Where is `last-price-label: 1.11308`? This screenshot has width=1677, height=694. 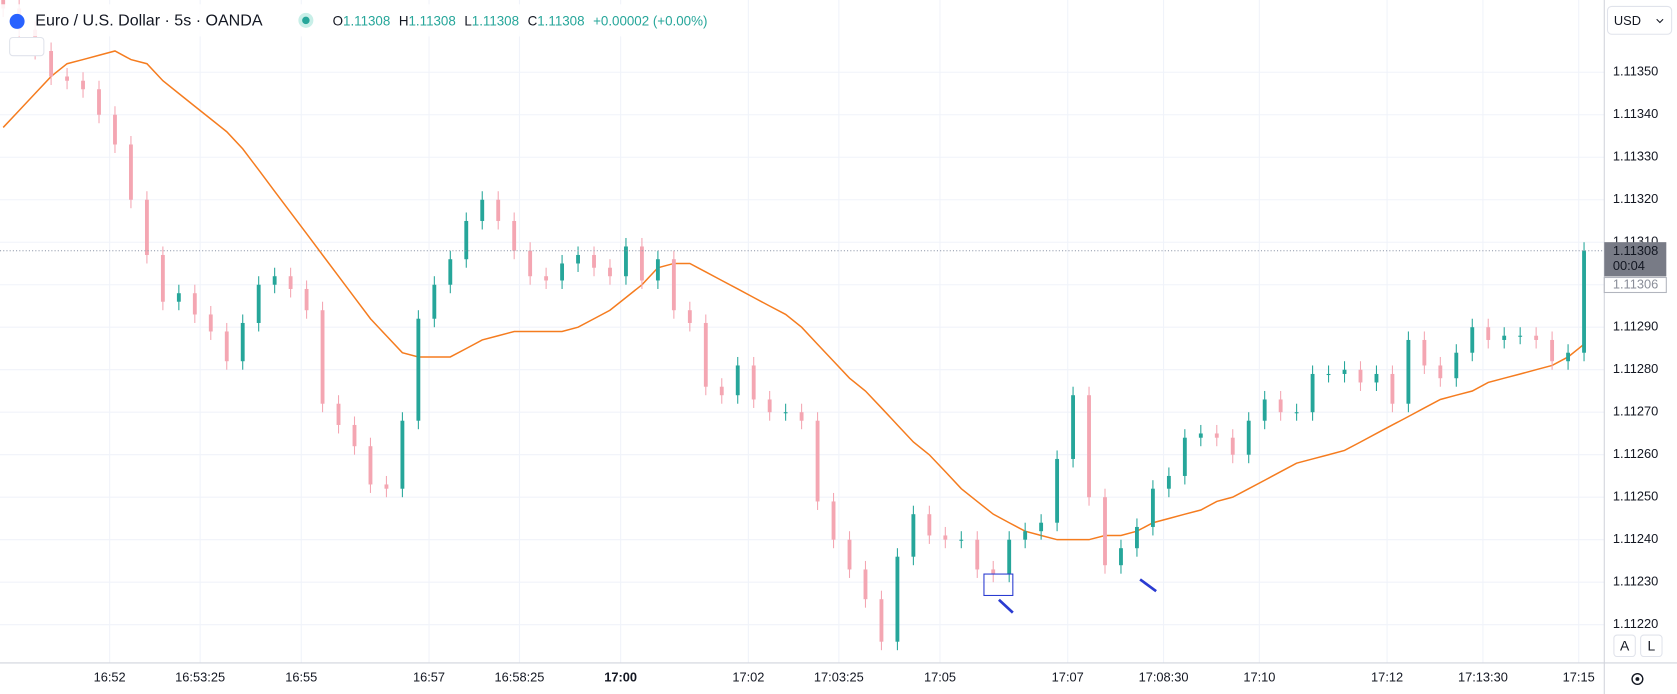
last-price-label: 1.11308 is located at coordinates (1635, 250).